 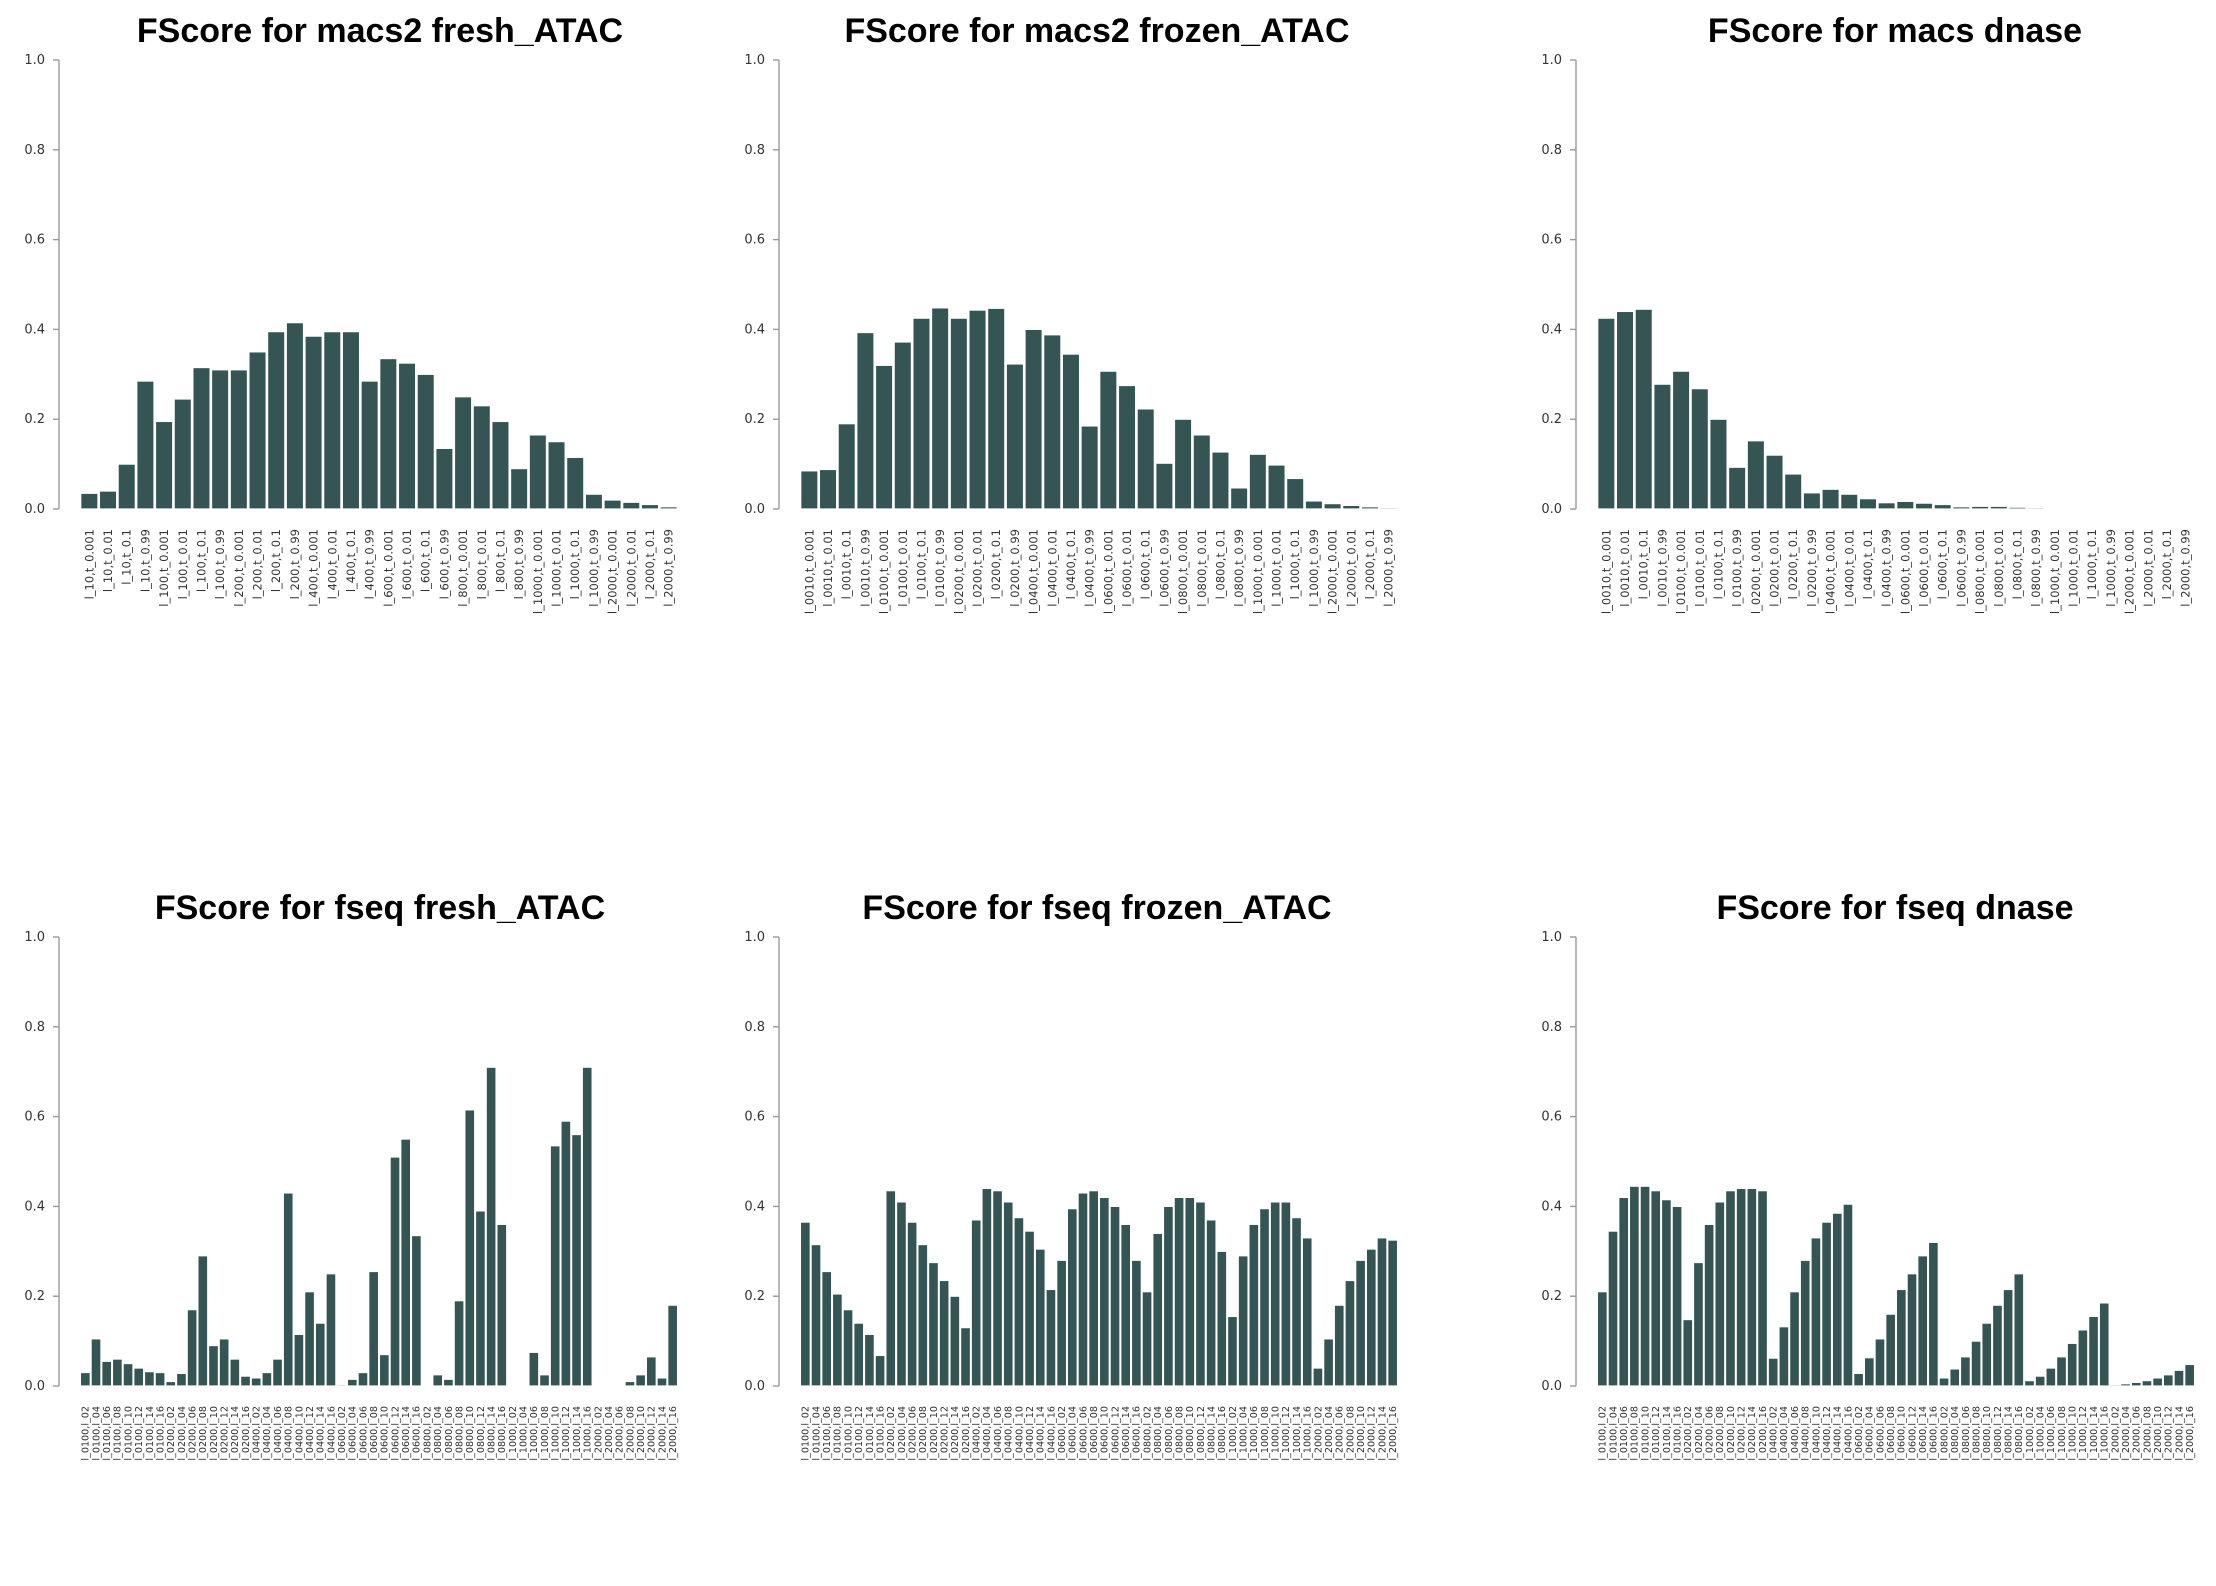 I want to click on x-tick-label: l_0100,l_08, so click(x=838, y=1433).